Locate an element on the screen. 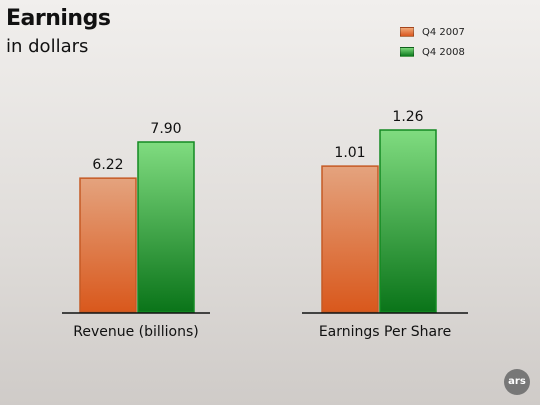  legend-swatch-q4-2008 is located at coordinates (407, 52).